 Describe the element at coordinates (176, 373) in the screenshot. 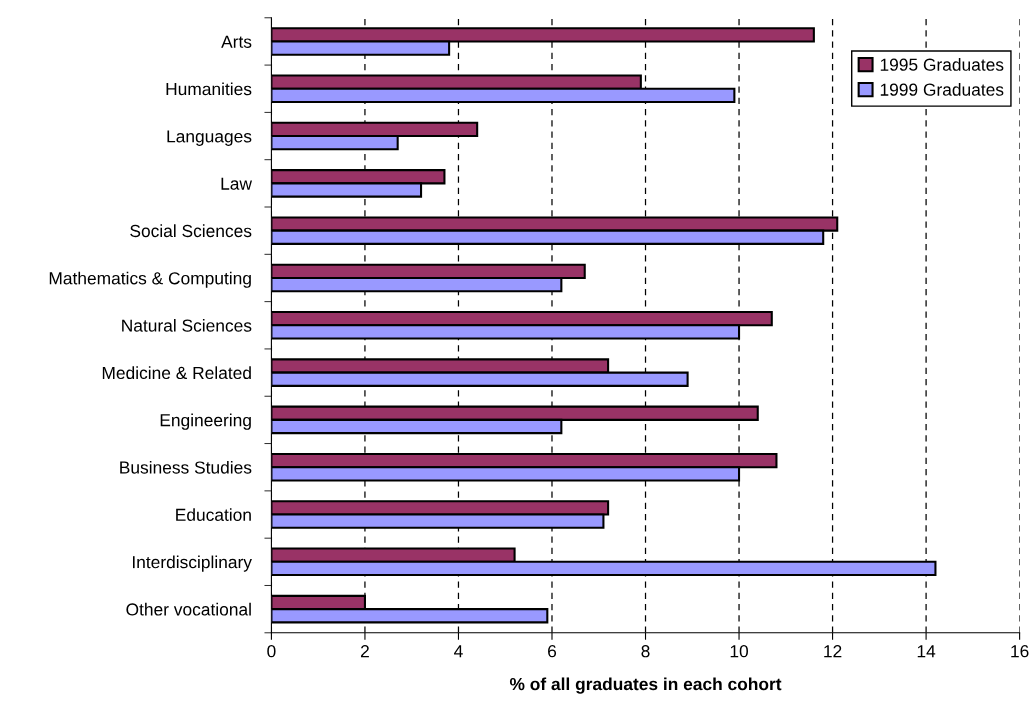

I see `y-tick-label: Medicine & Related` at that location.